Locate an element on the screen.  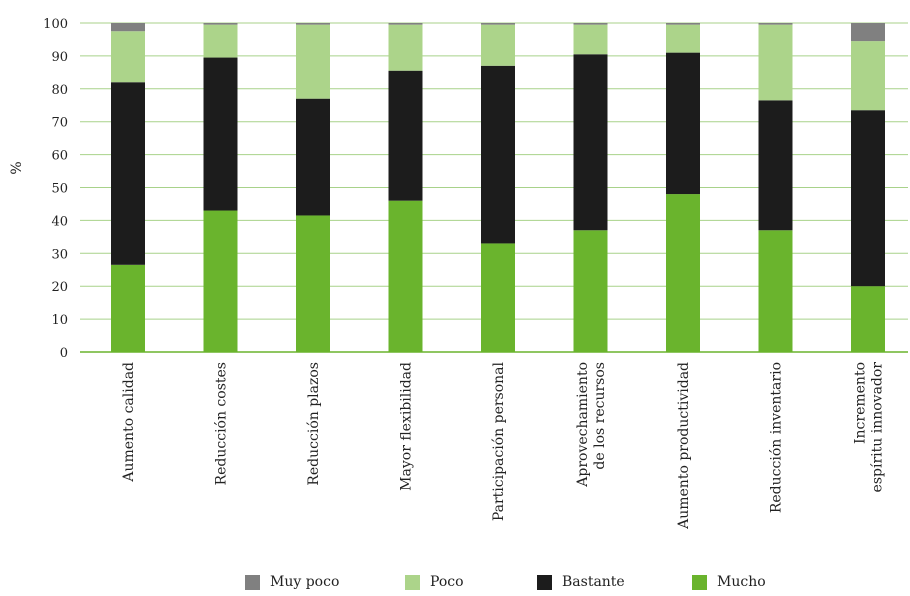
legend-label-poco: Poco is located at coordinates (447, 582).